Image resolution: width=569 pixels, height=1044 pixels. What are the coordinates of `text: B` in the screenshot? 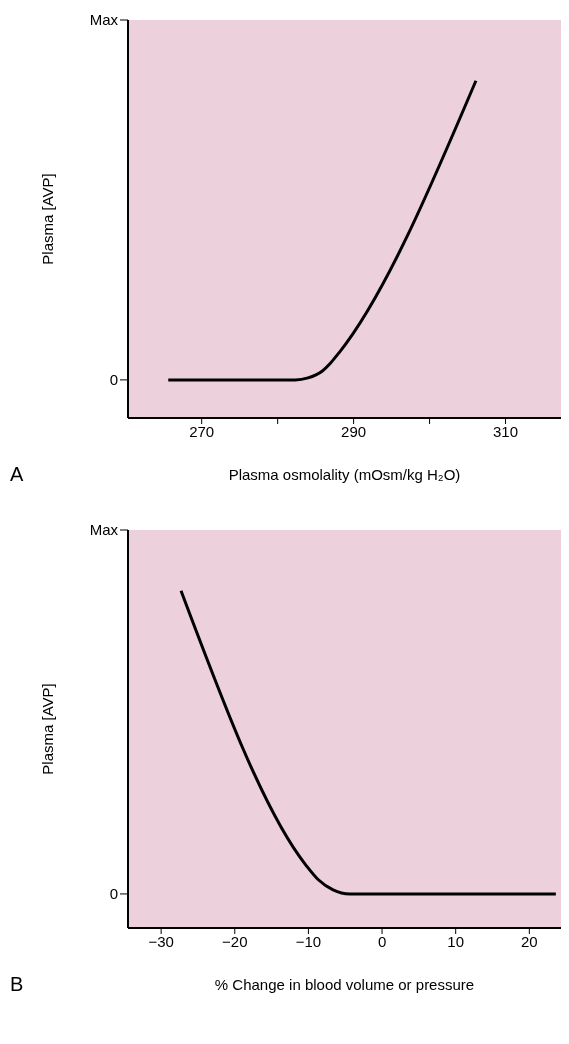 It's located at (17, 984).